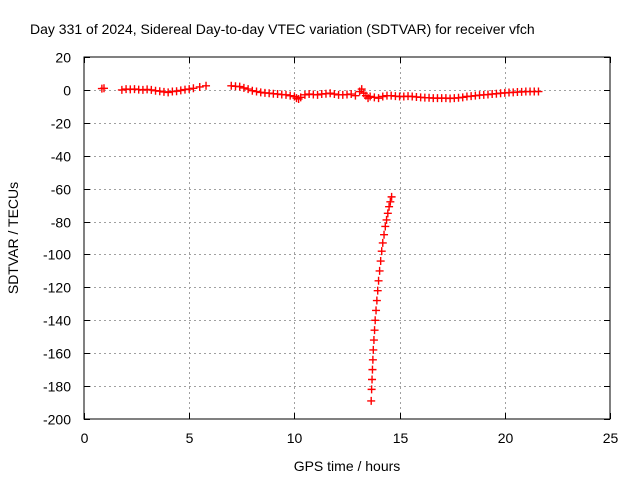 This screenshot has width=640, height=480. Describe the element at coordinates (13, 238) in the screenshot. I see `y-axis-label: SDTVAR / TECUs` at that location.